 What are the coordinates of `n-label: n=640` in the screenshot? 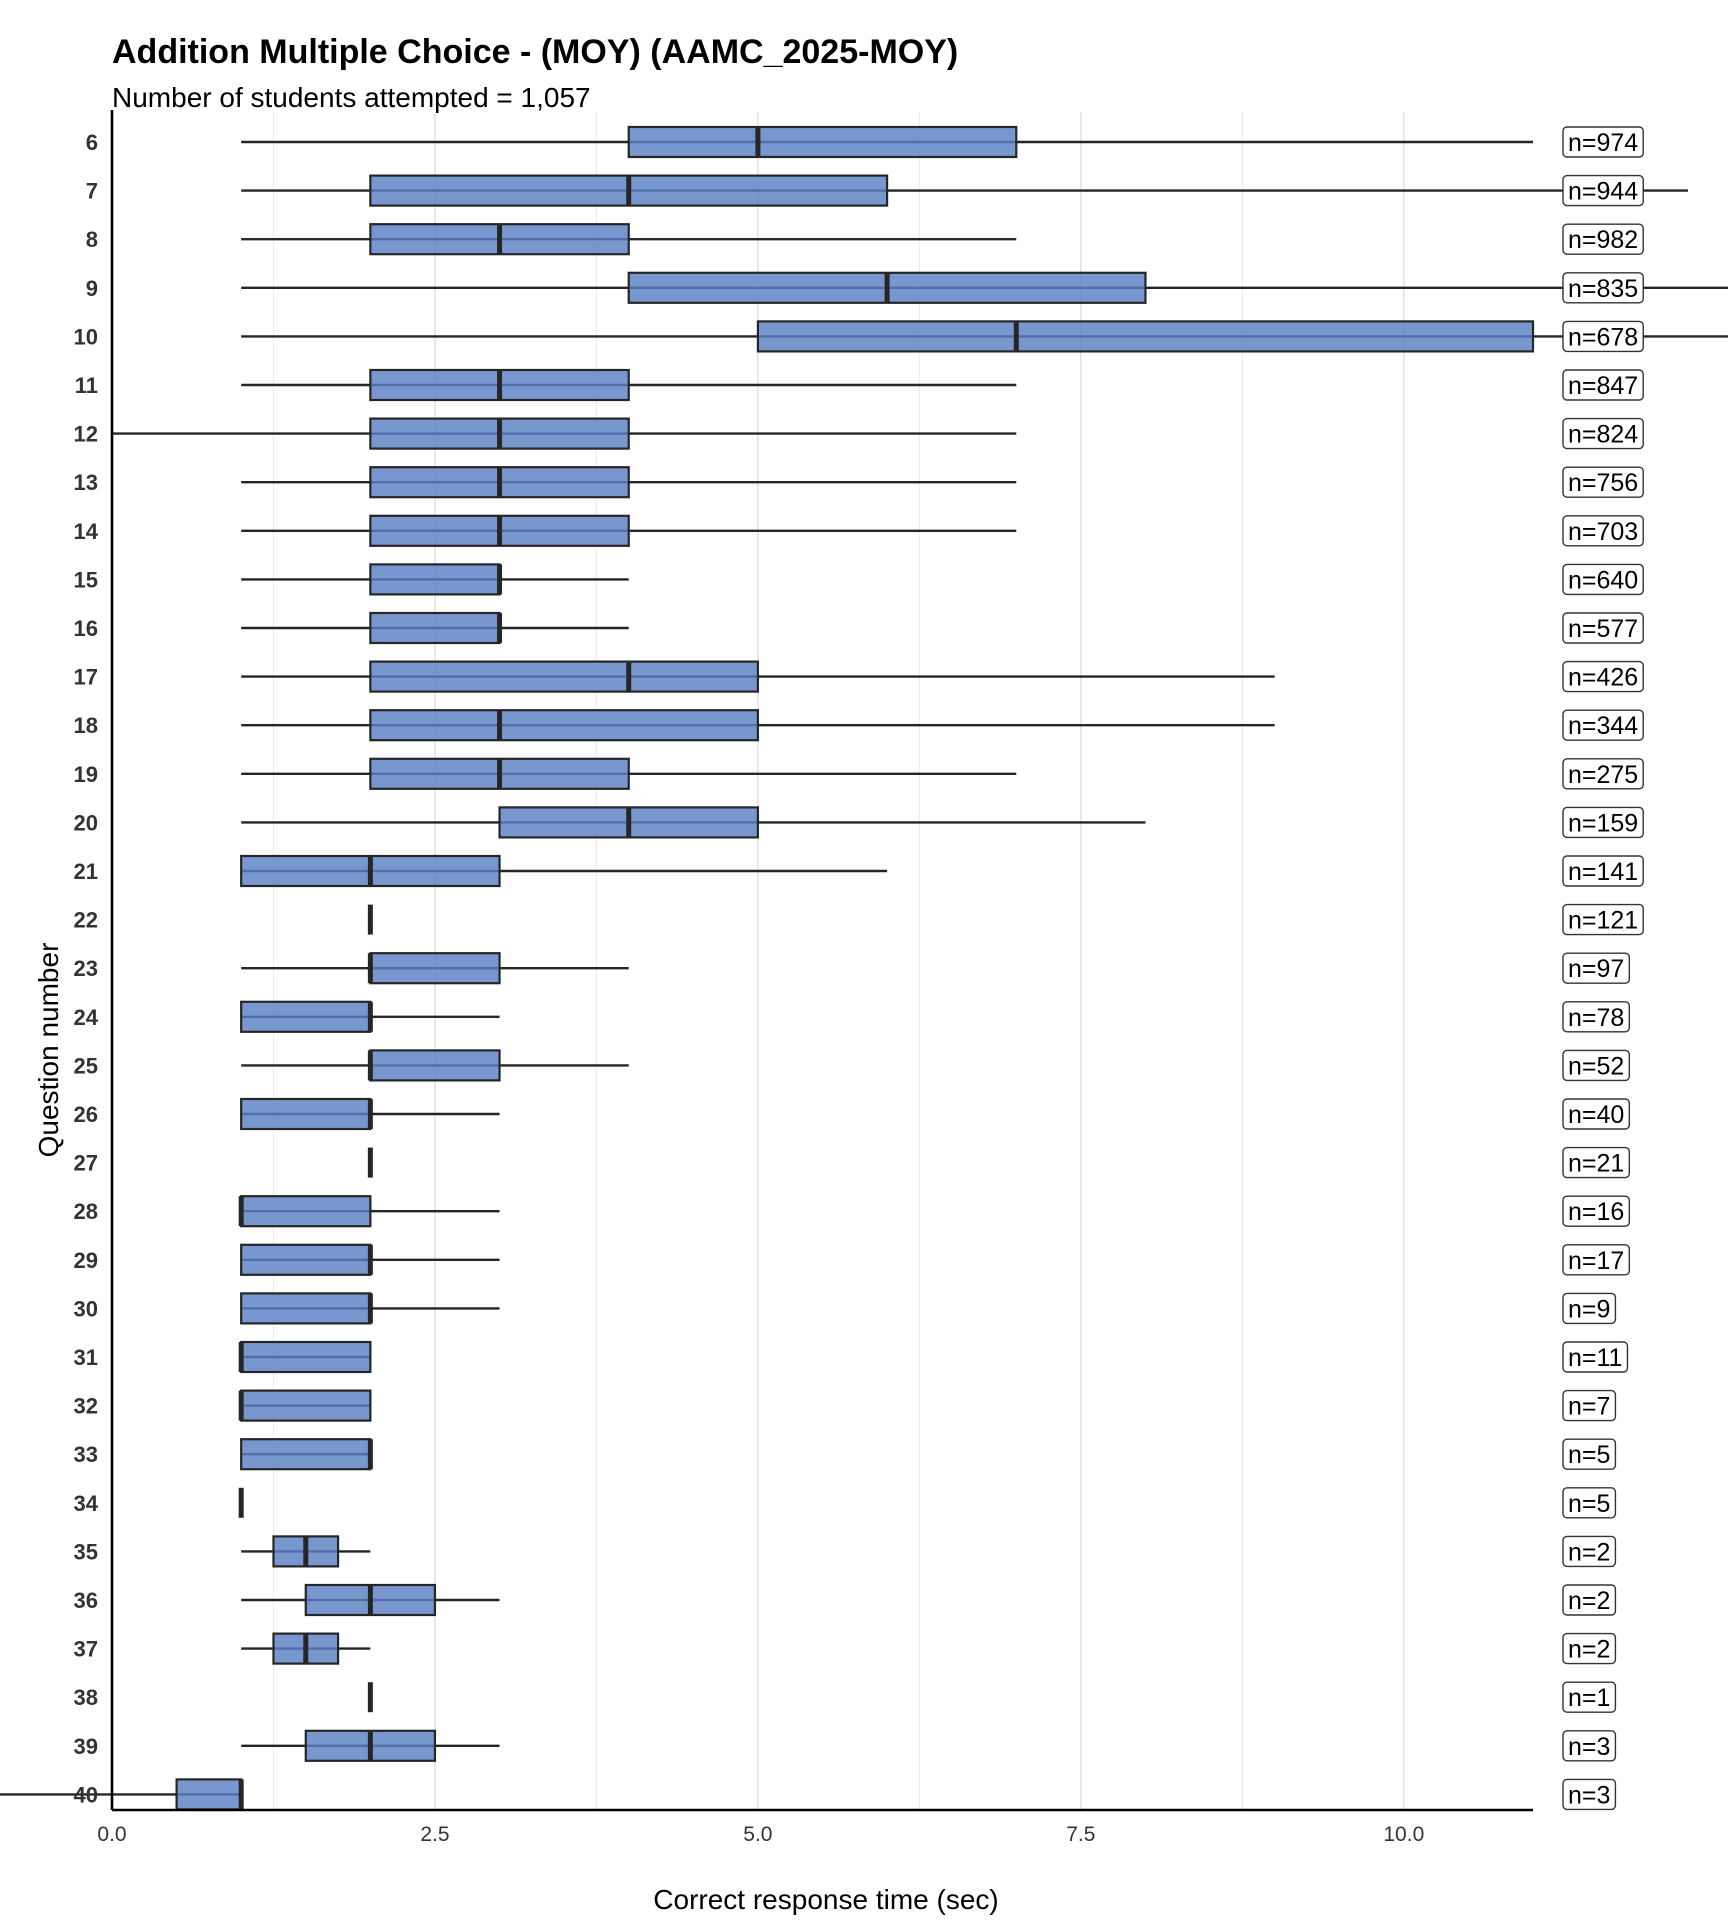 It's located at (1603, 580).